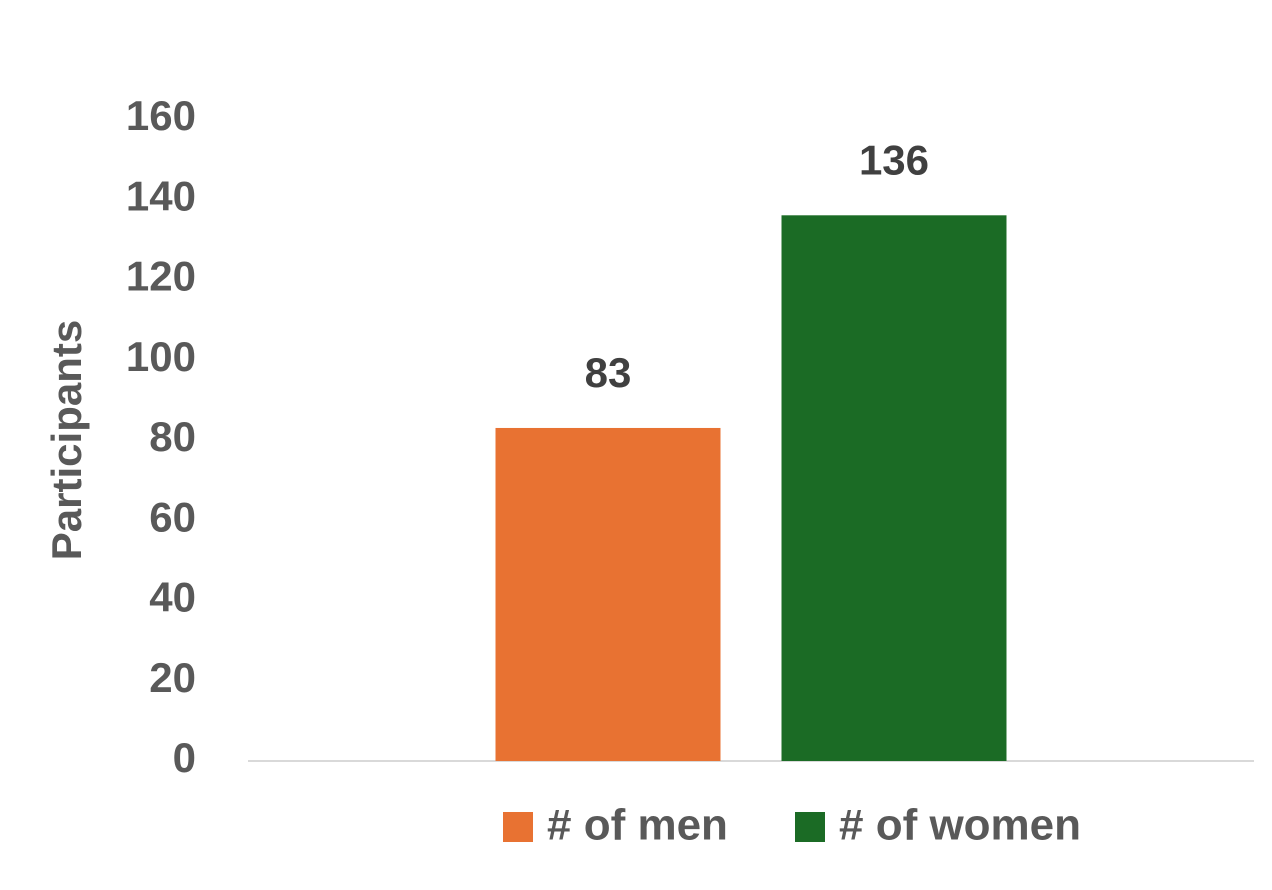 The width and height of the screenshot is (1272, 890). What do you see at coordinates (960, 825) in the screenshot?
I see `legend-label: # of women` at bounding box center [960, 825].